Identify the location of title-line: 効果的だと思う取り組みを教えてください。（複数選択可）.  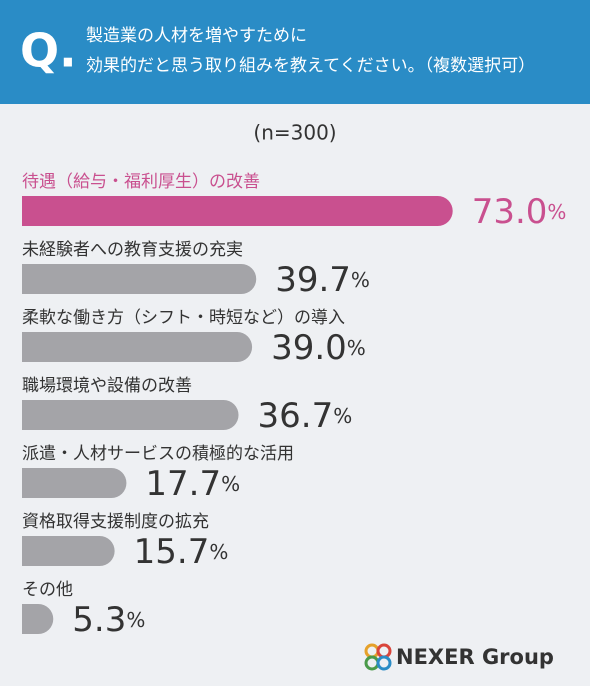
(310, 66).